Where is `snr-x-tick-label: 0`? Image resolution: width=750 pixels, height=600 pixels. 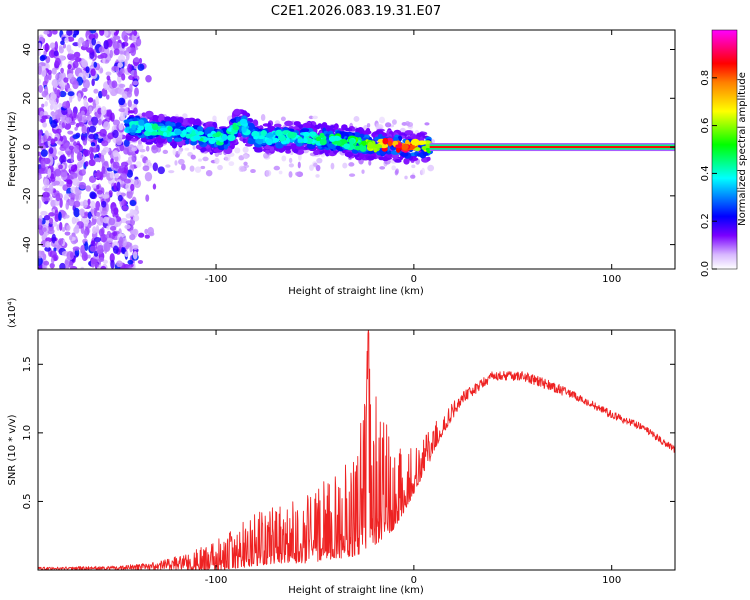
snr-x-tick-label: 0 is located at coordinates (414, 580).